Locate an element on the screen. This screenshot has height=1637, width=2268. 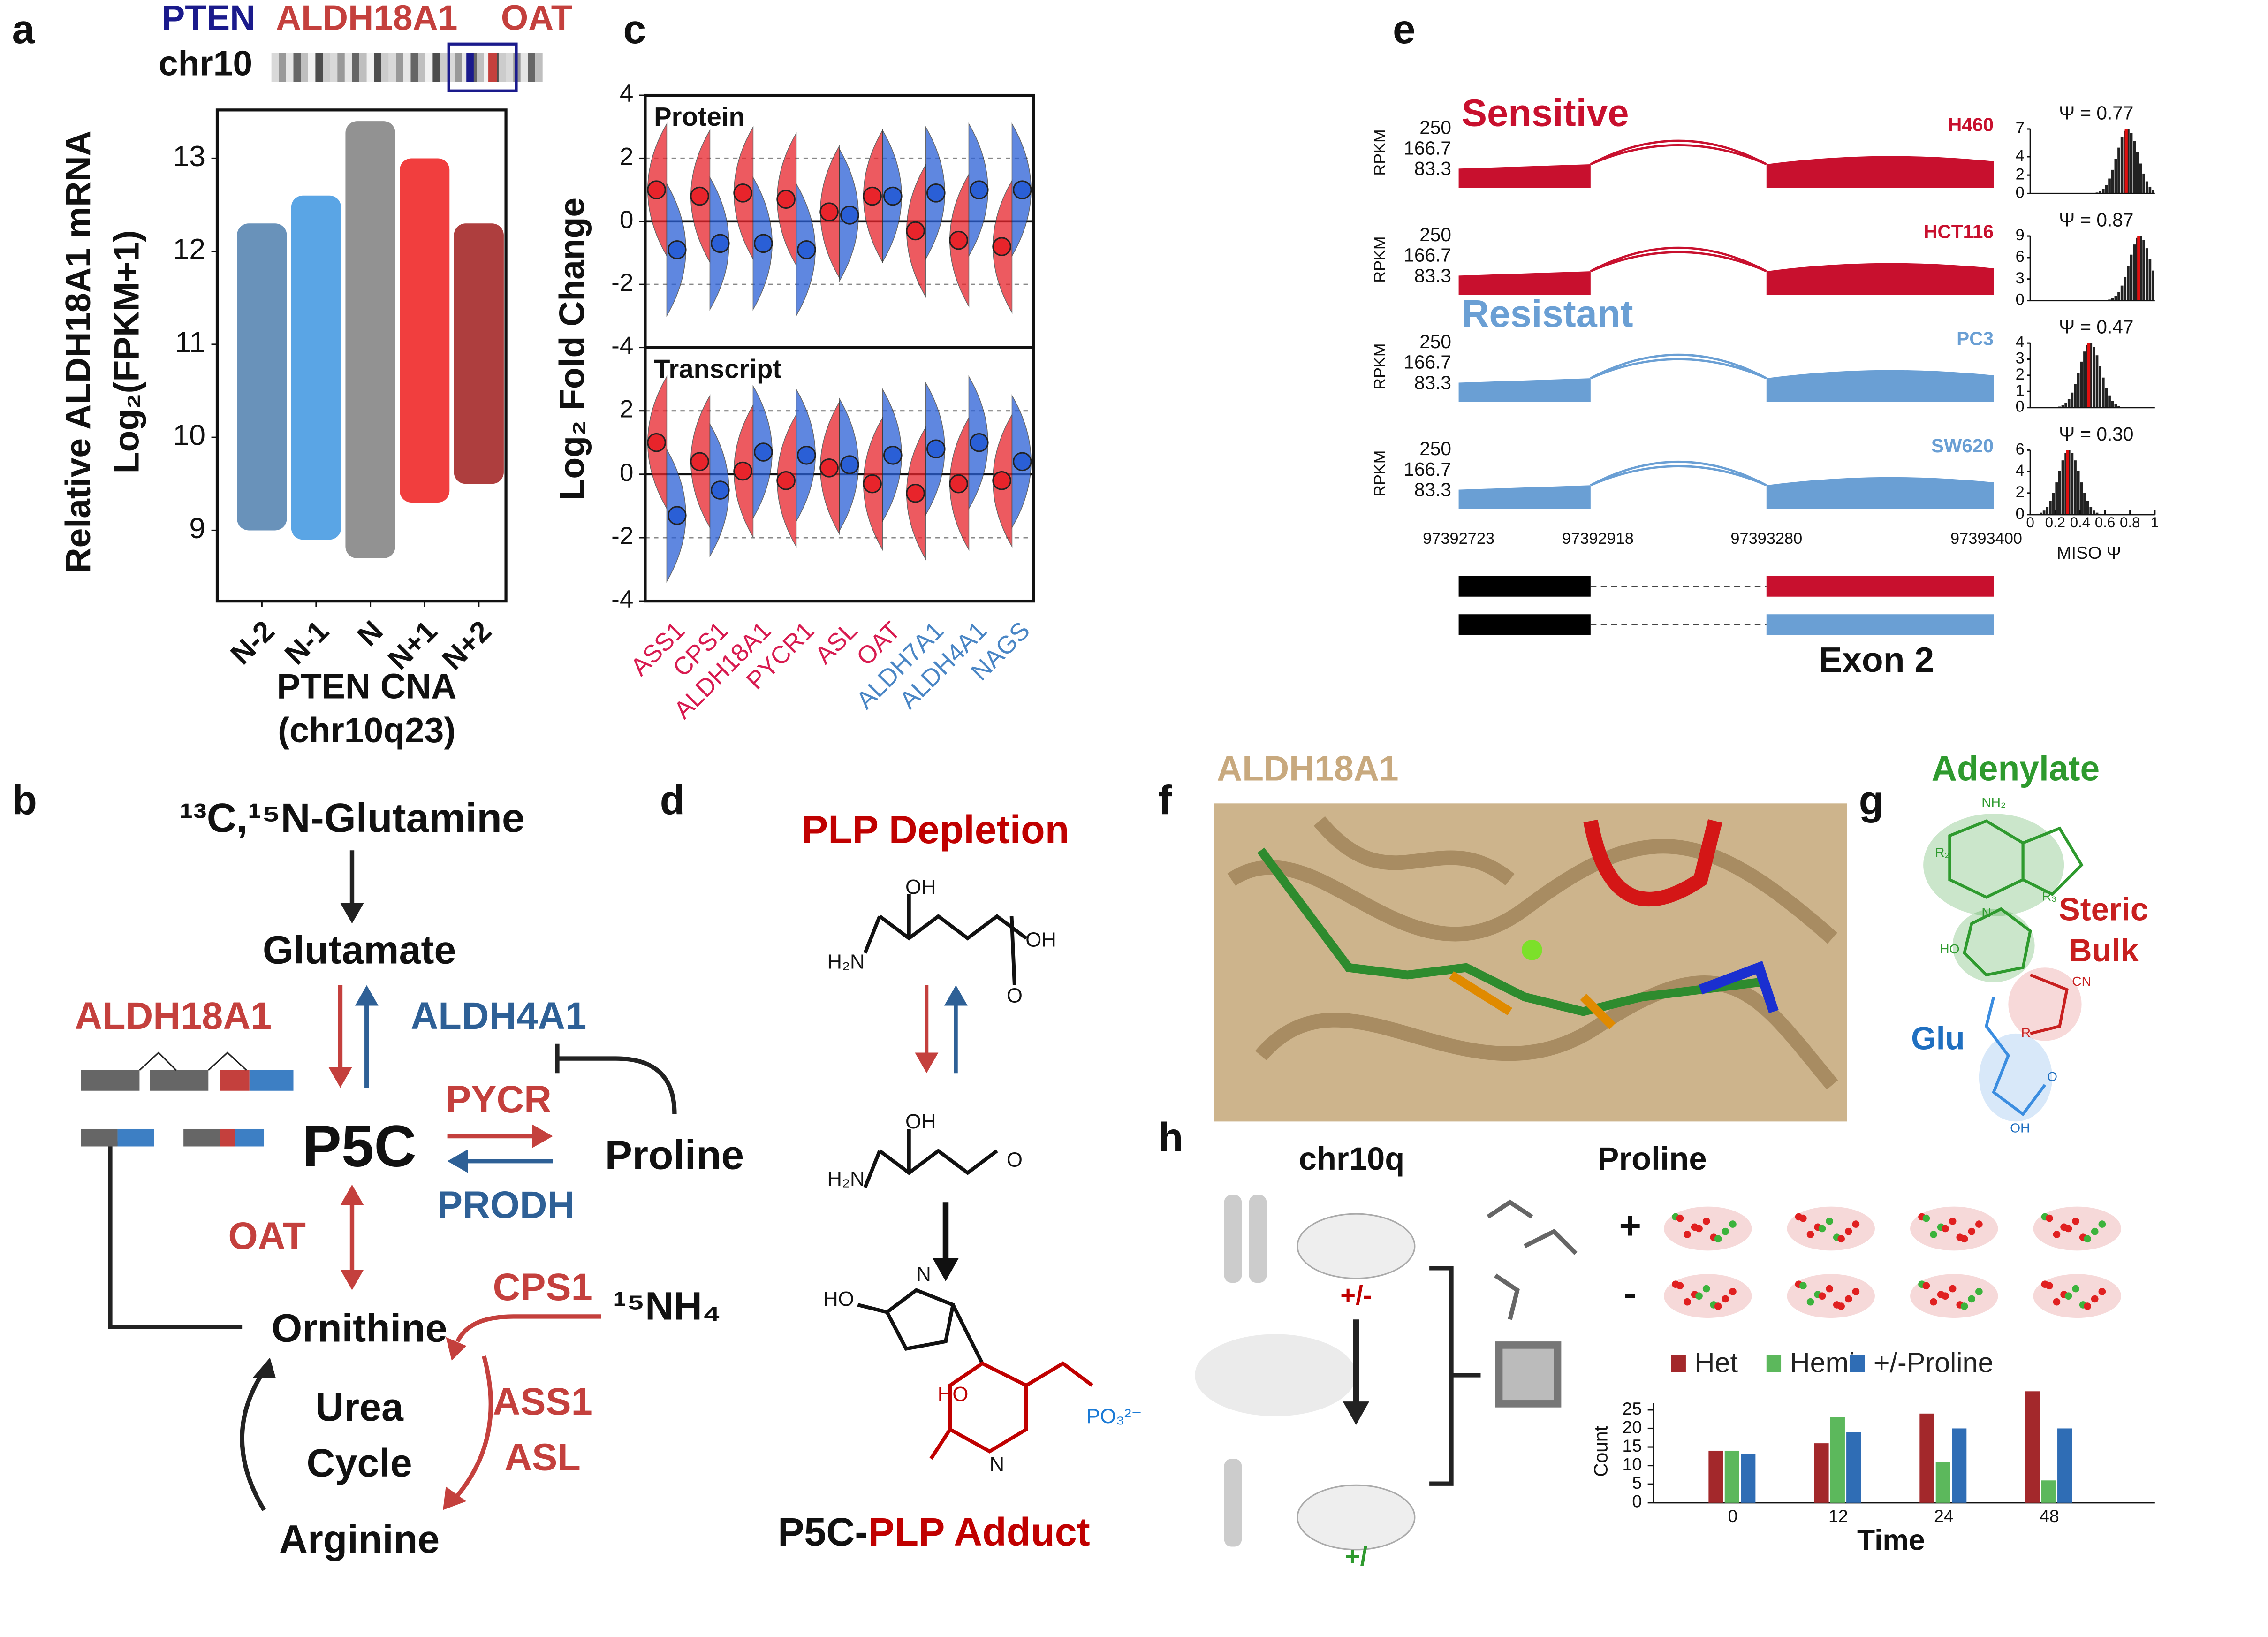
chem-label: N is located at coordinates (924, 1274).